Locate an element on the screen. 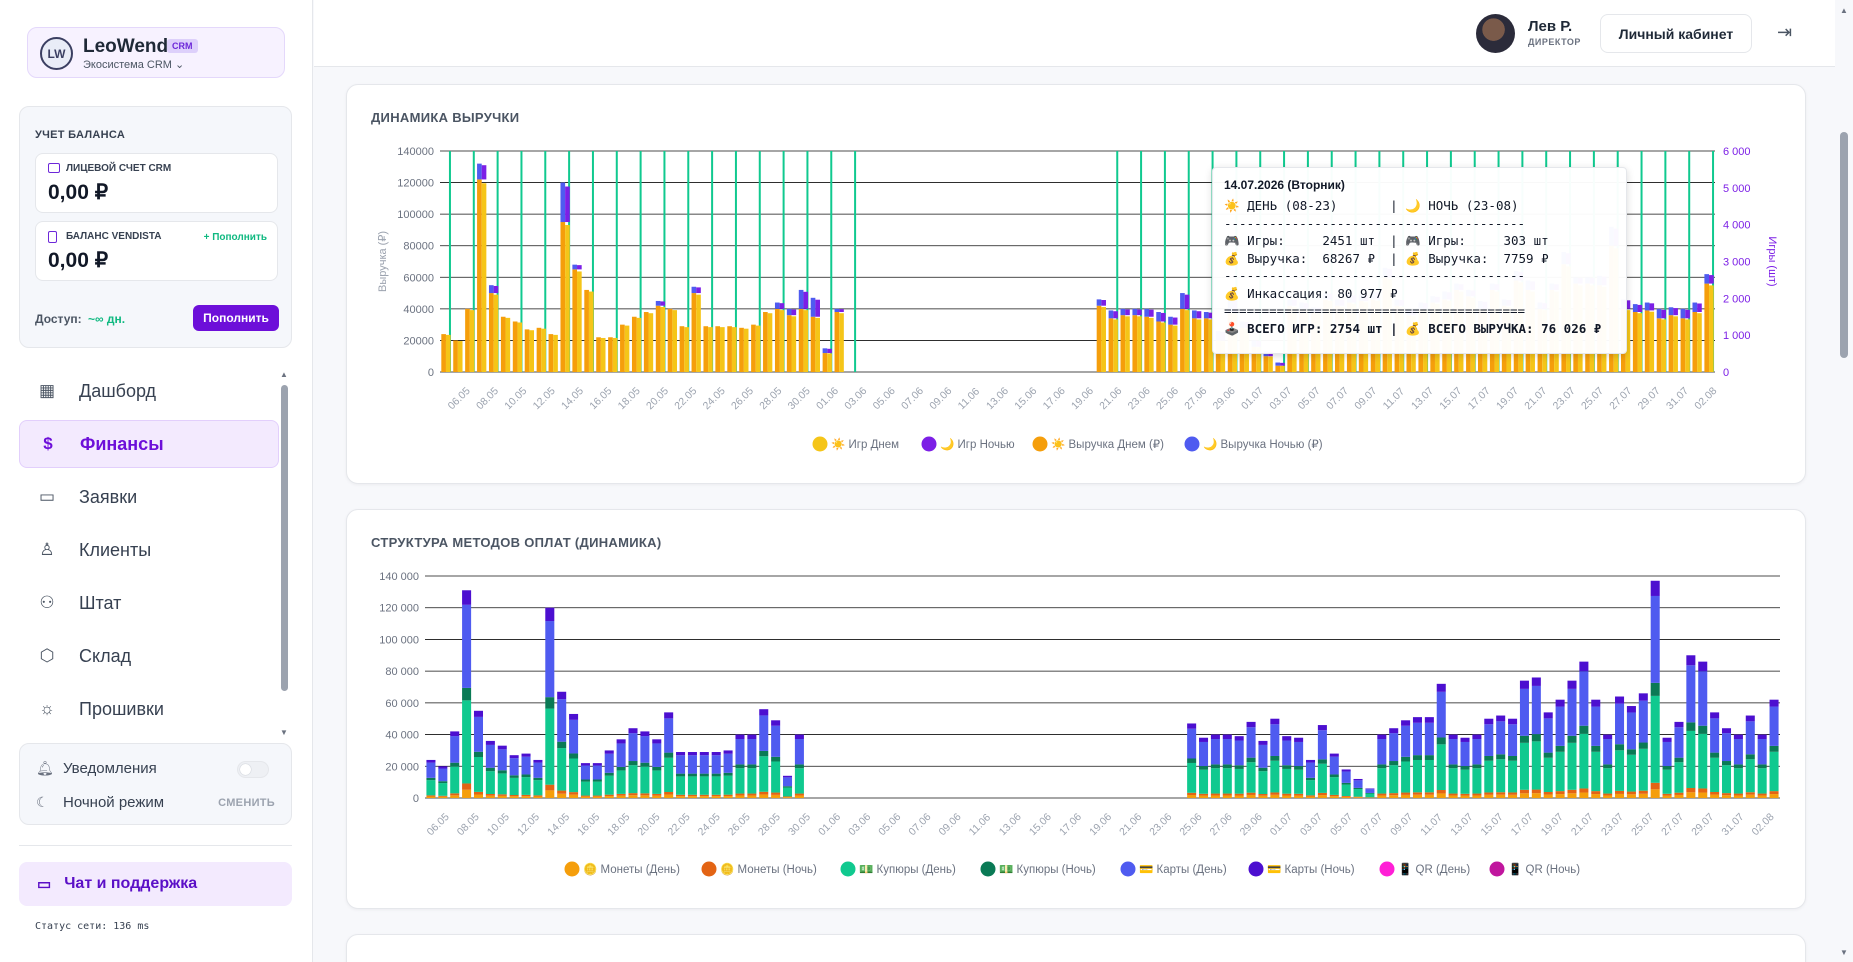 This screenshot has width=1853, height=962. legend-label: 🌙 Игр Ночью is located at coordinates (977, 444).